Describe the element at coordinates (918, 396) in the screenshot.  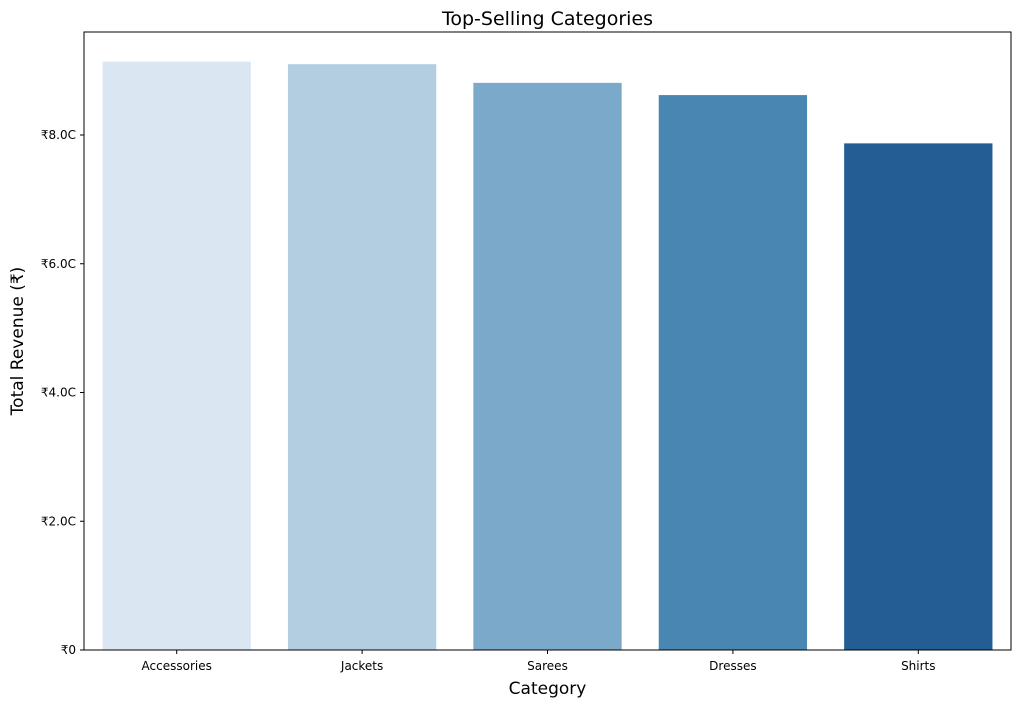
I see `bar-shirts` at that location.